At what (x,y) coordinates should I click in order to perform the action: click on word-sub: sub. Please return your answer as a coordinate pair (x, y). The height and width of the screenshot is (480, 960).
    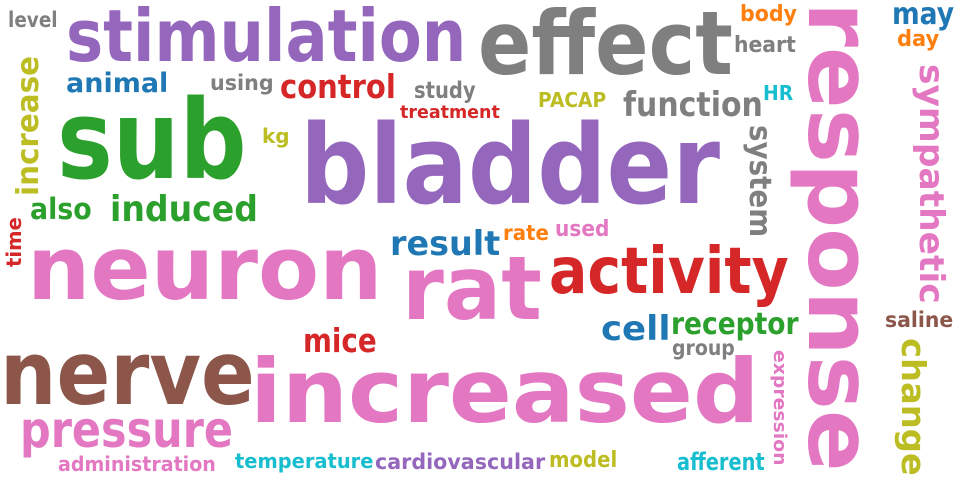
    Looking at the image, I should click on (152, 140).